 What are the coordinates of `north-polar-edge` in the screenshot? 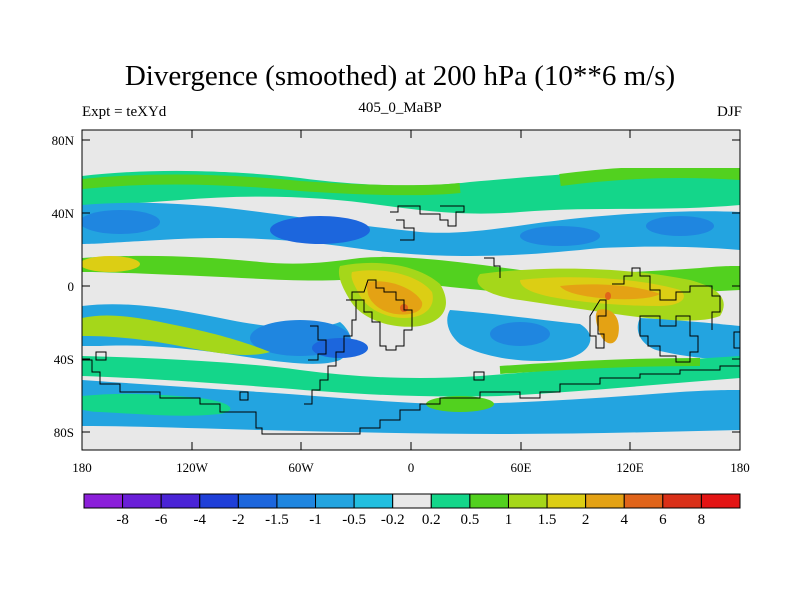 It's located at (241, 172).